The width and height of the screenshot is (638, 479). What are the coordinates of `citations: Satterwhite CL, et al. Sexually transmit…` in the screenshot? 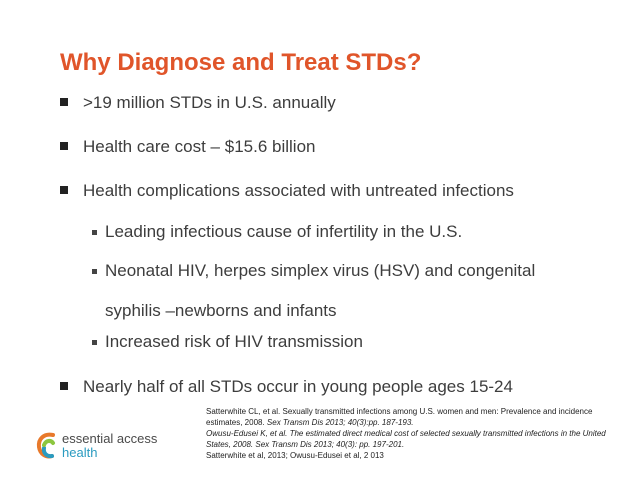 It's located at (406, 433).